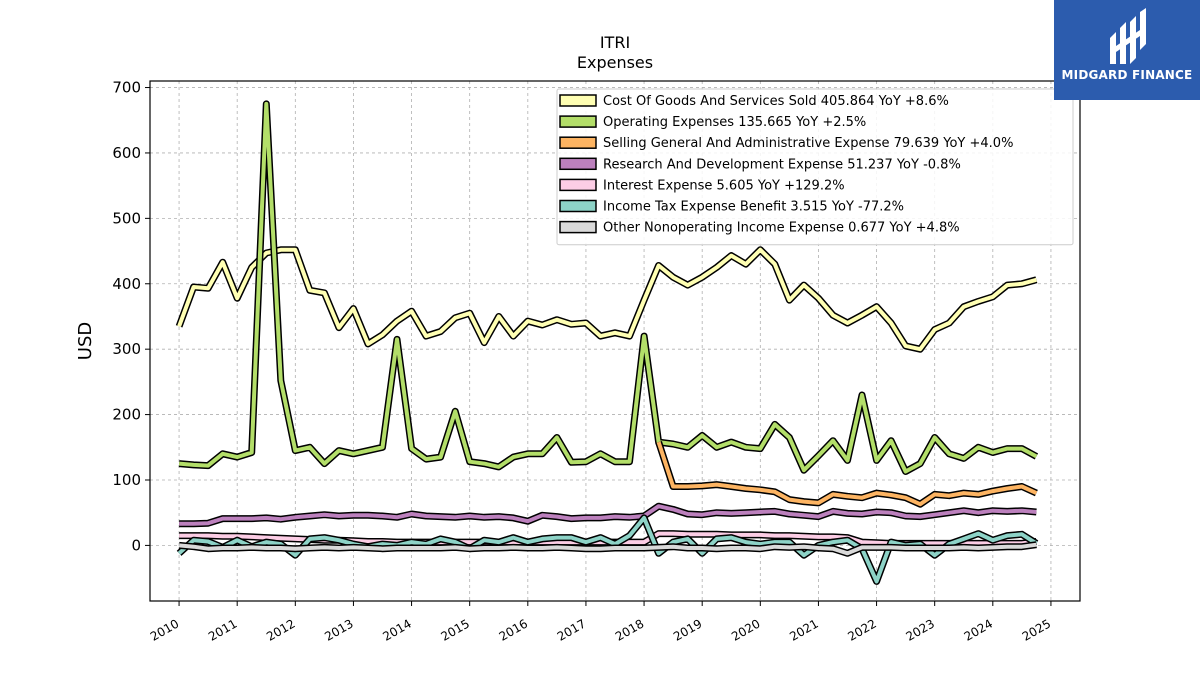 This screenshot has height=675, width=1200. I want to click on midgard-finance-logo: MIDGARD FINANCE, so click(1127, 50).